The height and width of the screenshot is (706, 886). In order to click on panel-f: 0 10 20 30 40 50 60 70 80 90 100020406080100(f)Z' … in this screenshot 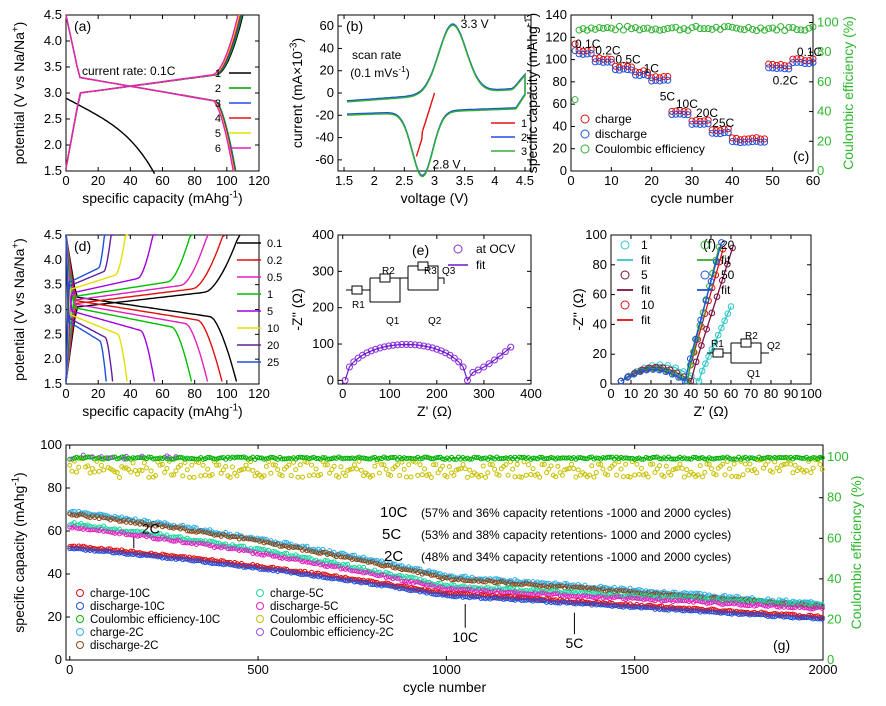, I will do `click(696, 323)`.